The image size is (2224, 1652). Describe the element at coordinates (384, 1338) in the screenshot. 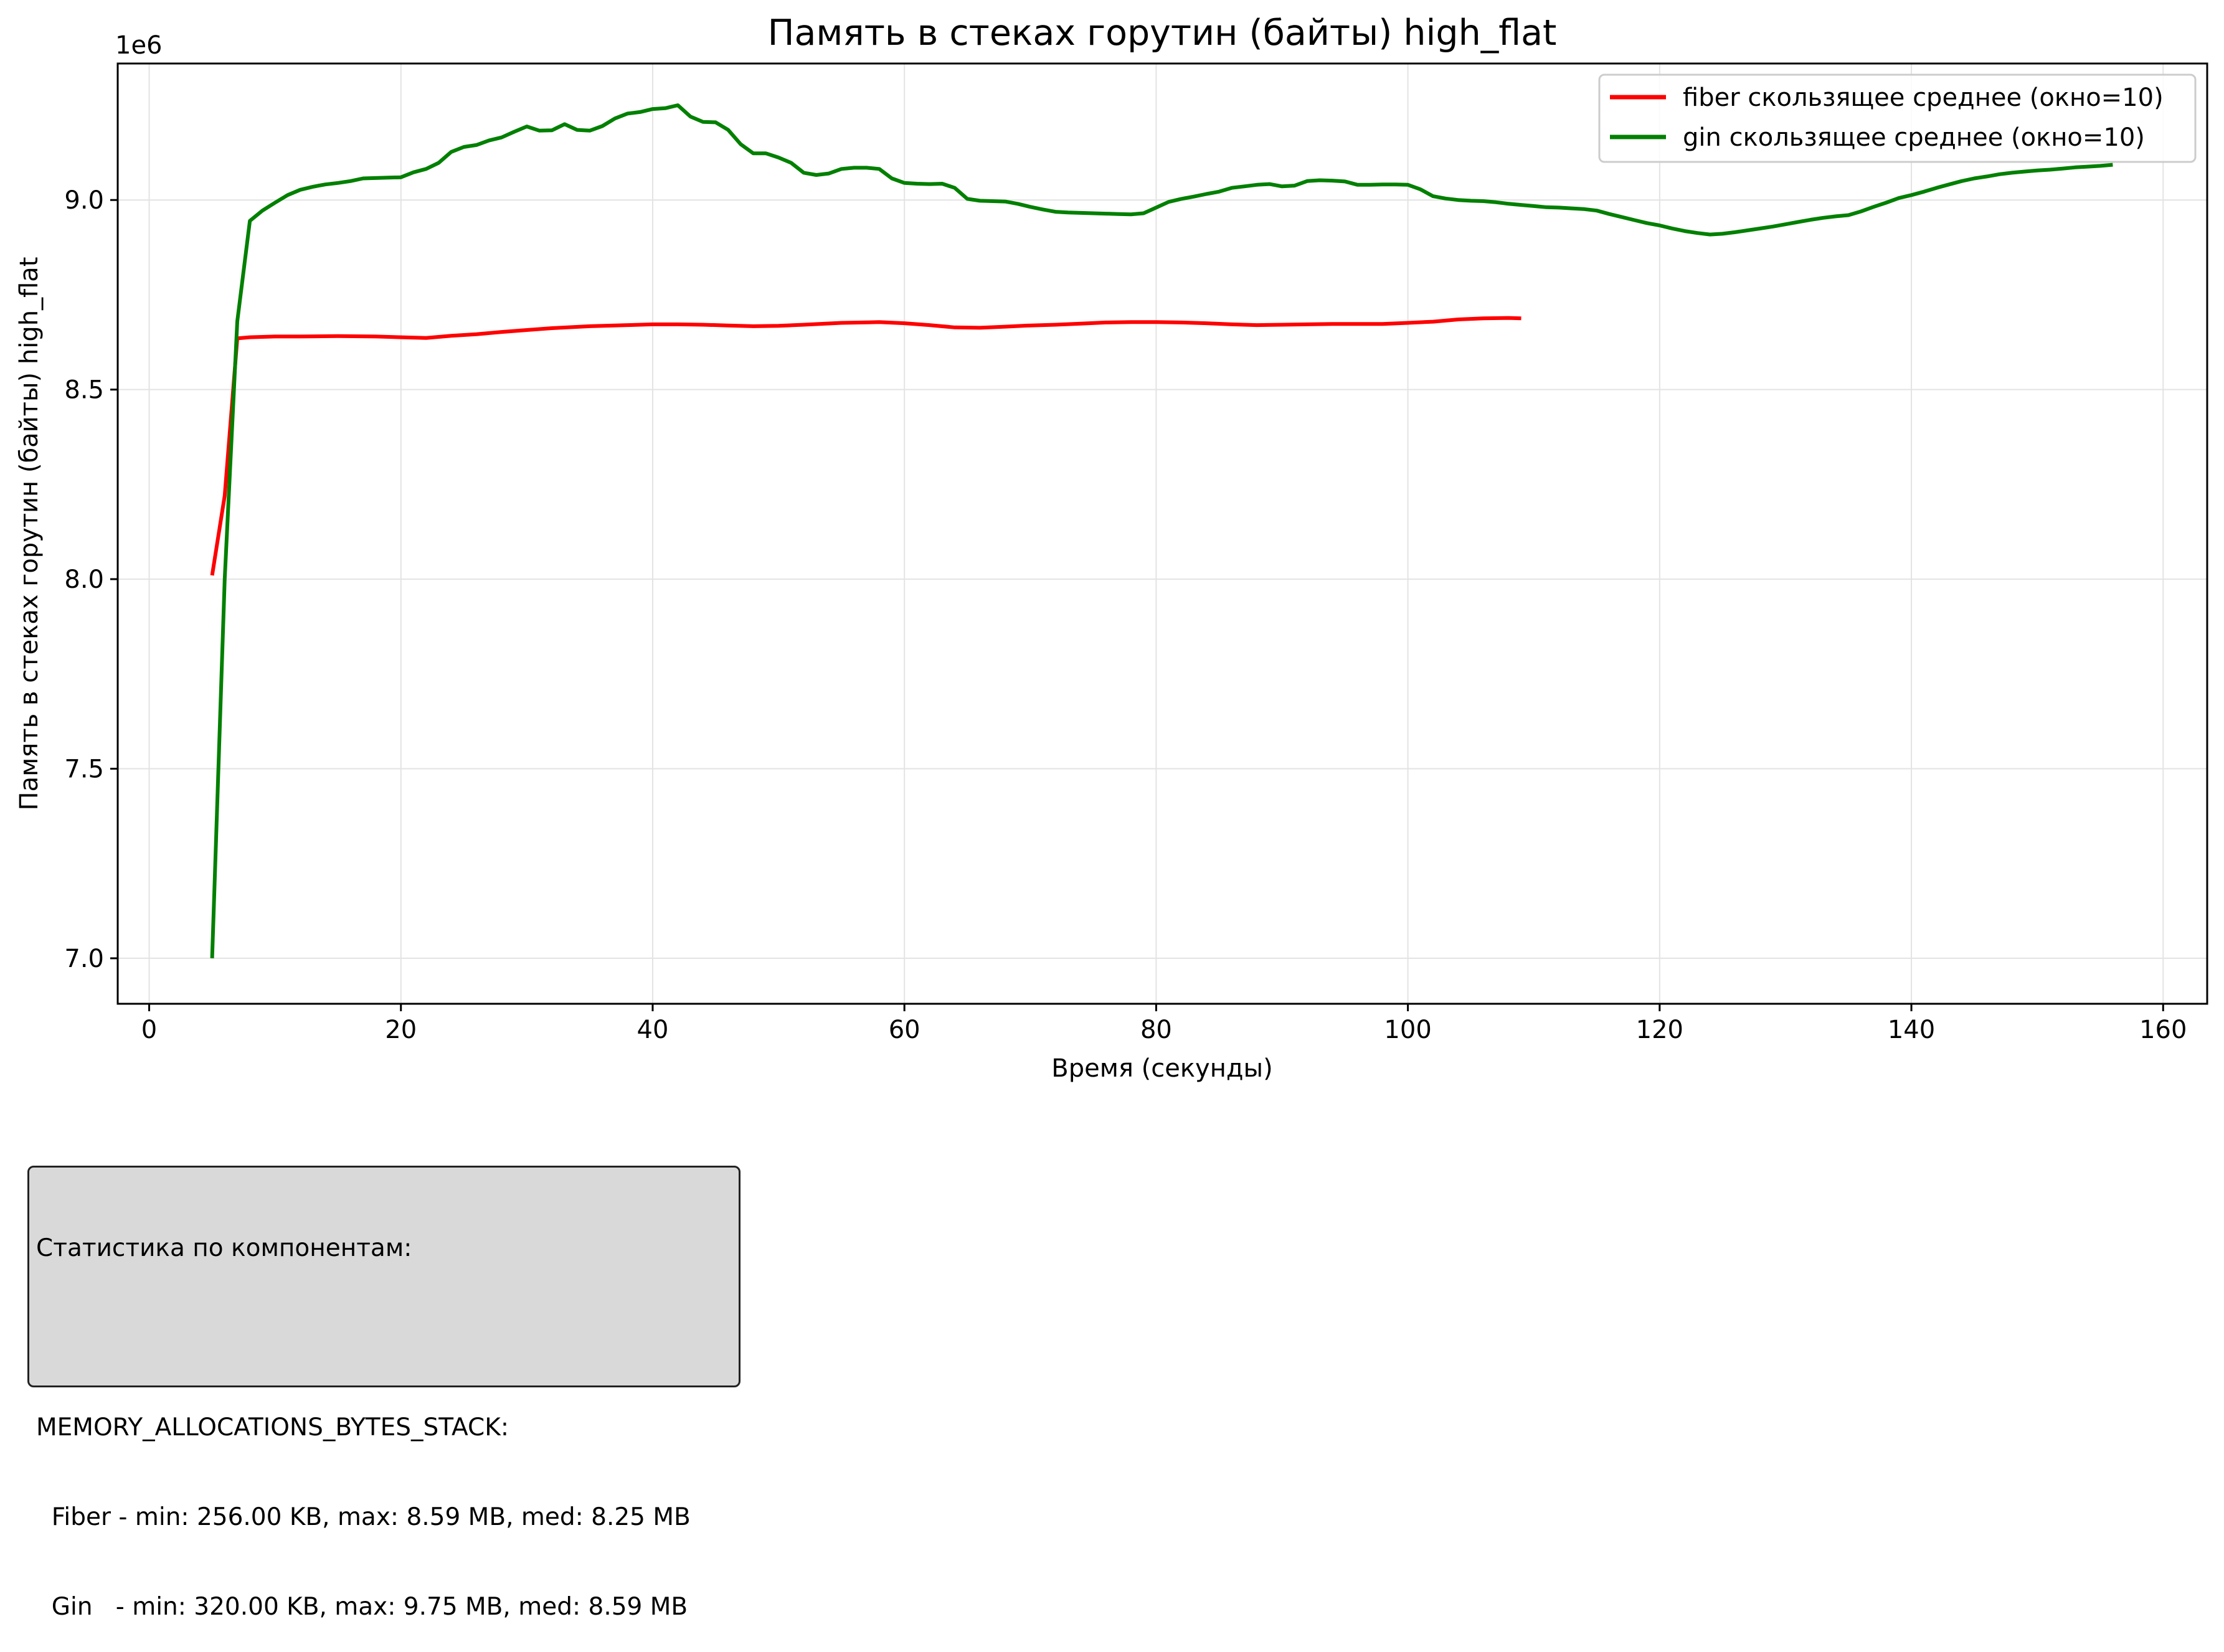

I see `stats-line-blank` at that location.